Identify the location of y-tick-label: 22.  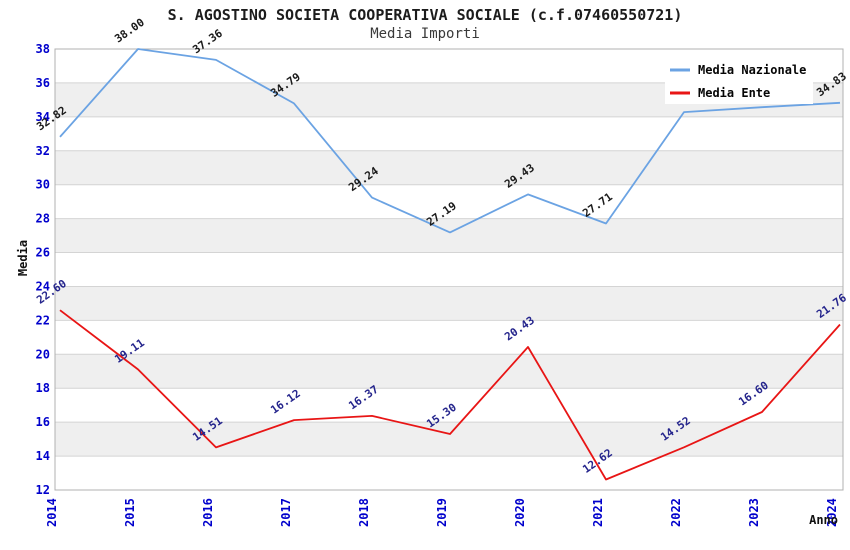
(43, 320).